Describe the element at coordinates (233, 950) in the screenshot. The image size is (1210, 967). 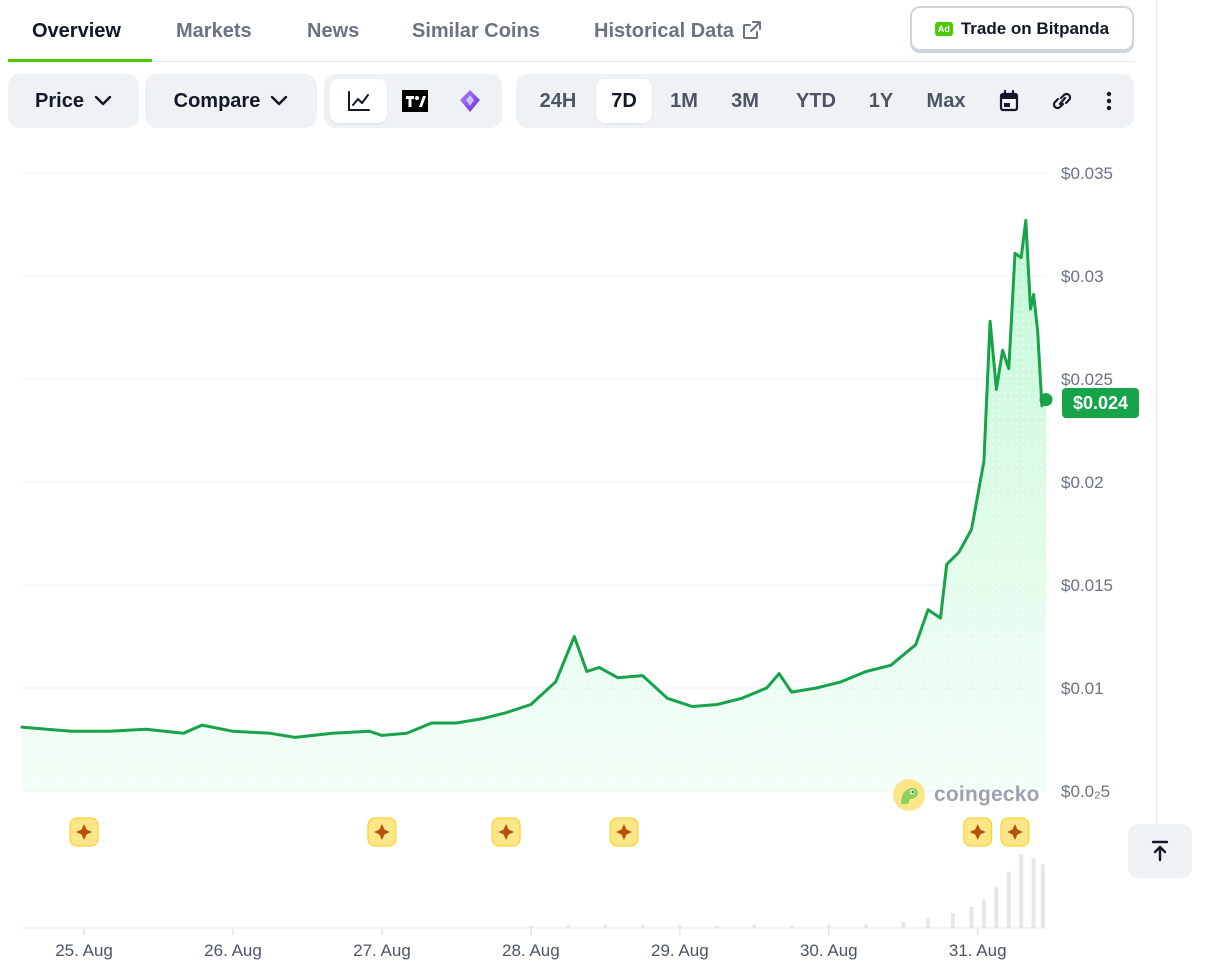
I see `x-tick-label: 26. Aug` at that location.